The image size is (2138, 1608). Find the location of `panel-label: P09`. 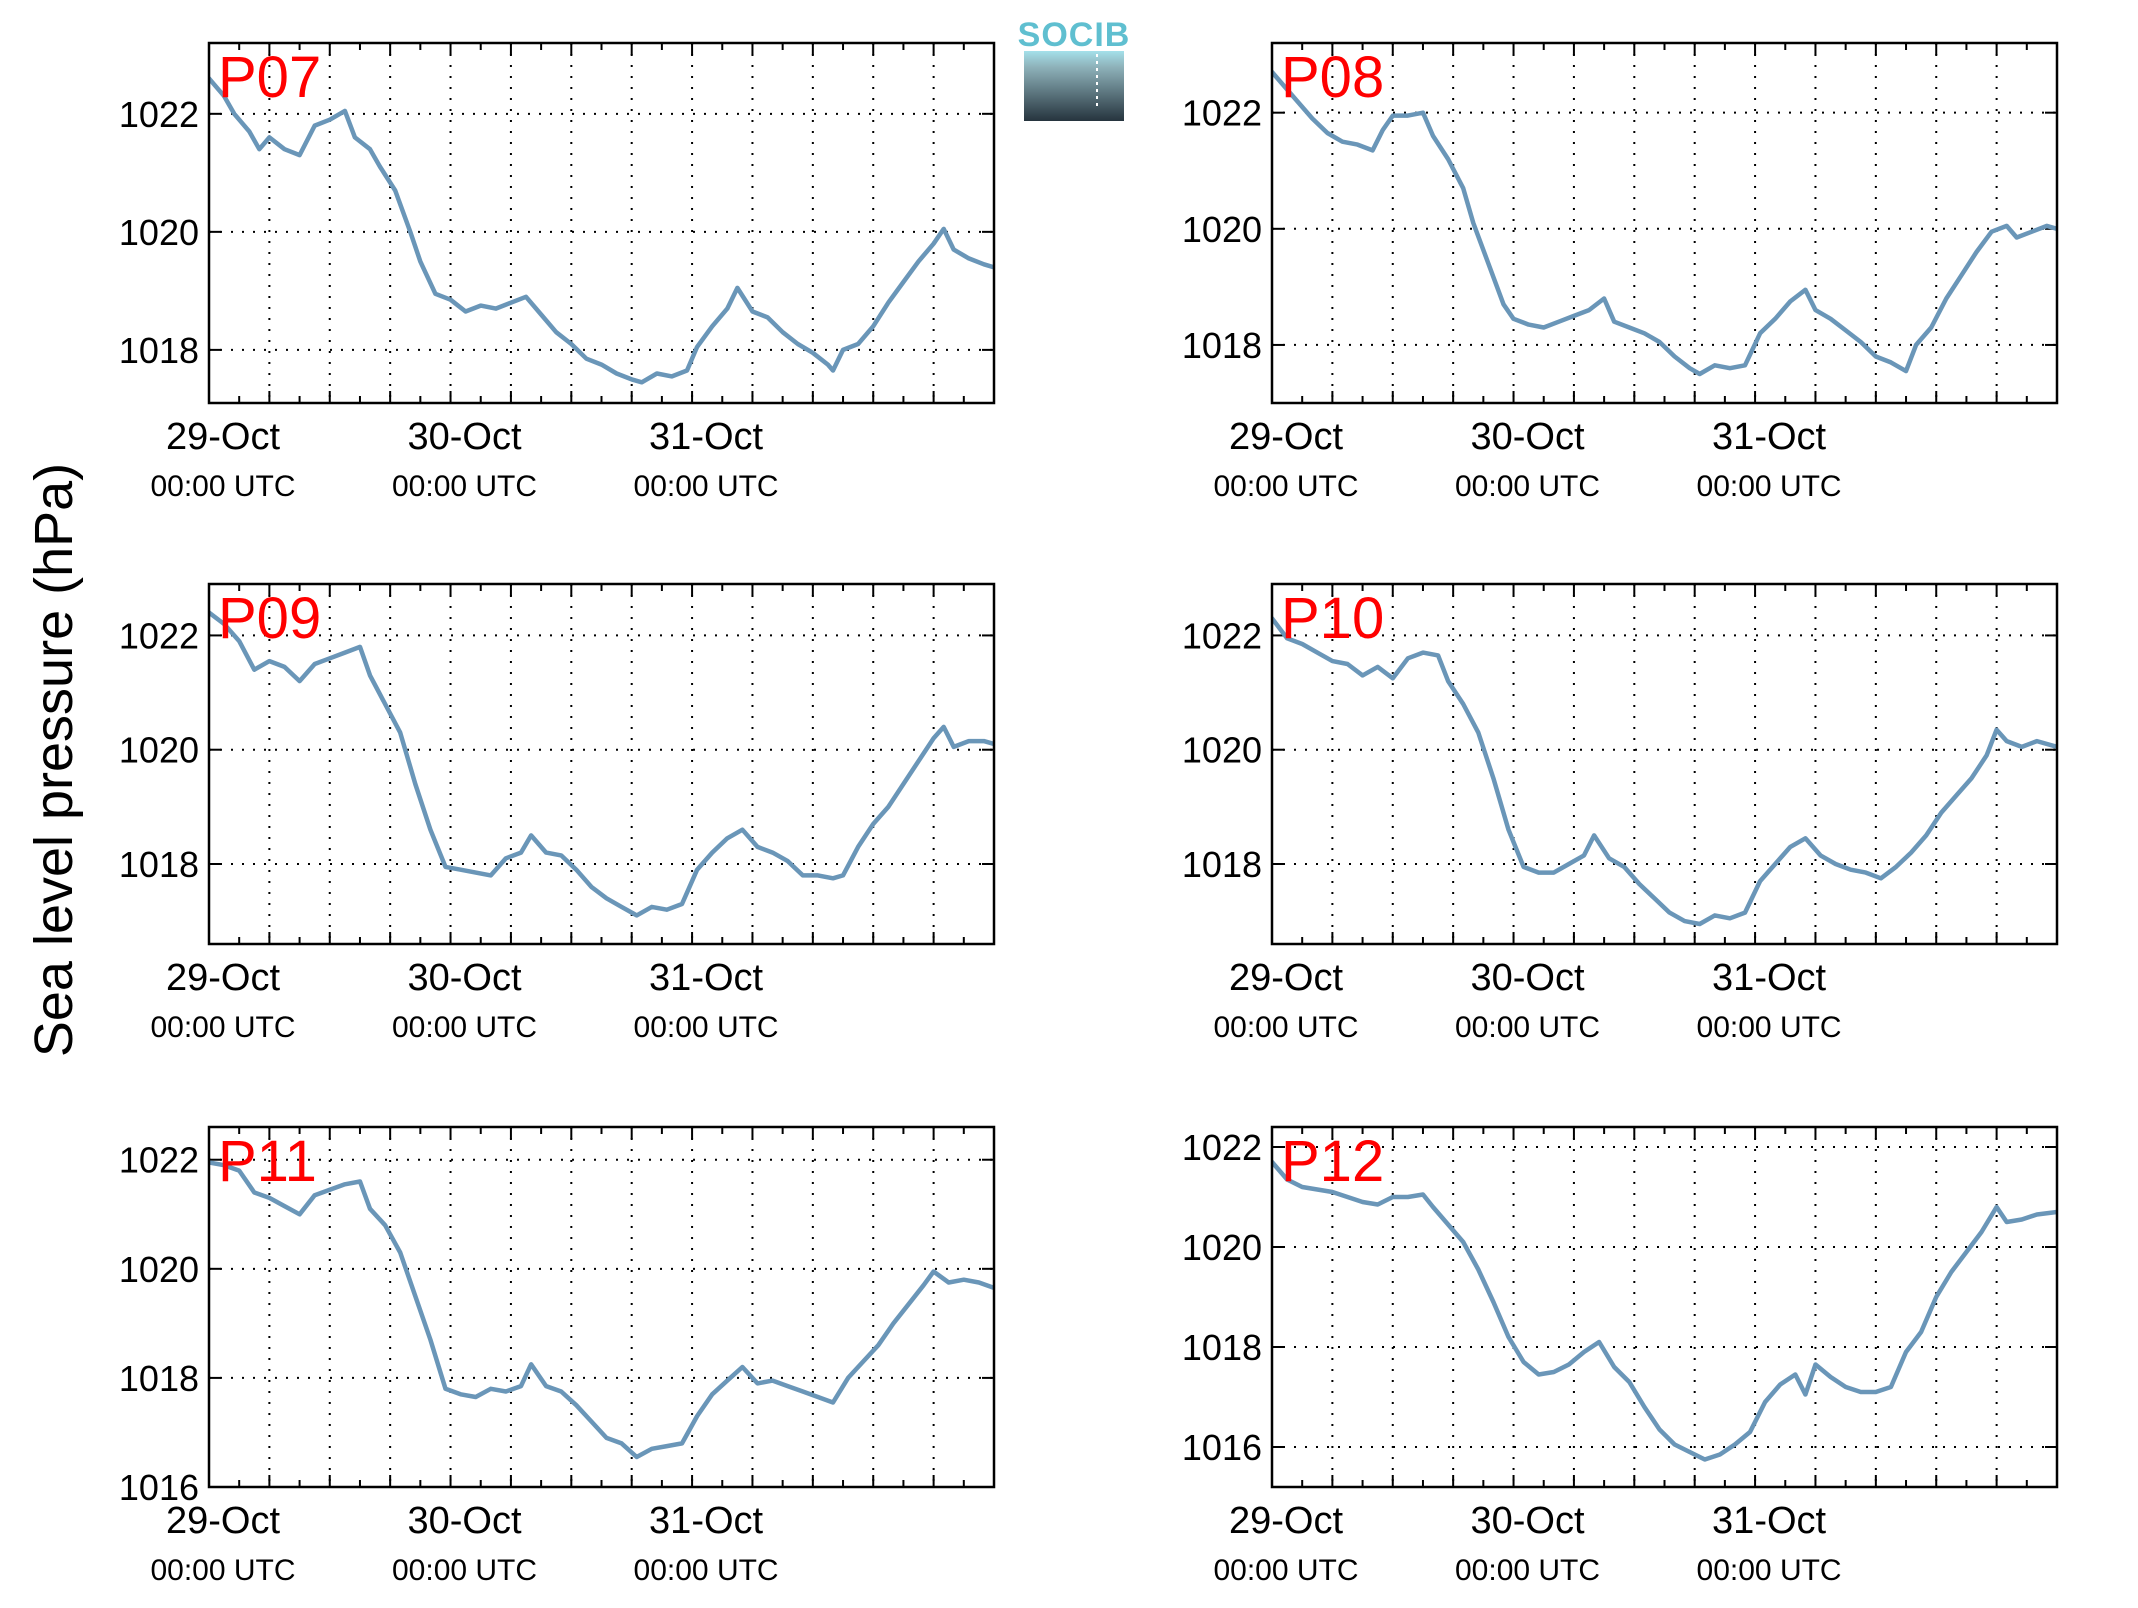

panel-label: P09 is located at coordinates (269, 618).